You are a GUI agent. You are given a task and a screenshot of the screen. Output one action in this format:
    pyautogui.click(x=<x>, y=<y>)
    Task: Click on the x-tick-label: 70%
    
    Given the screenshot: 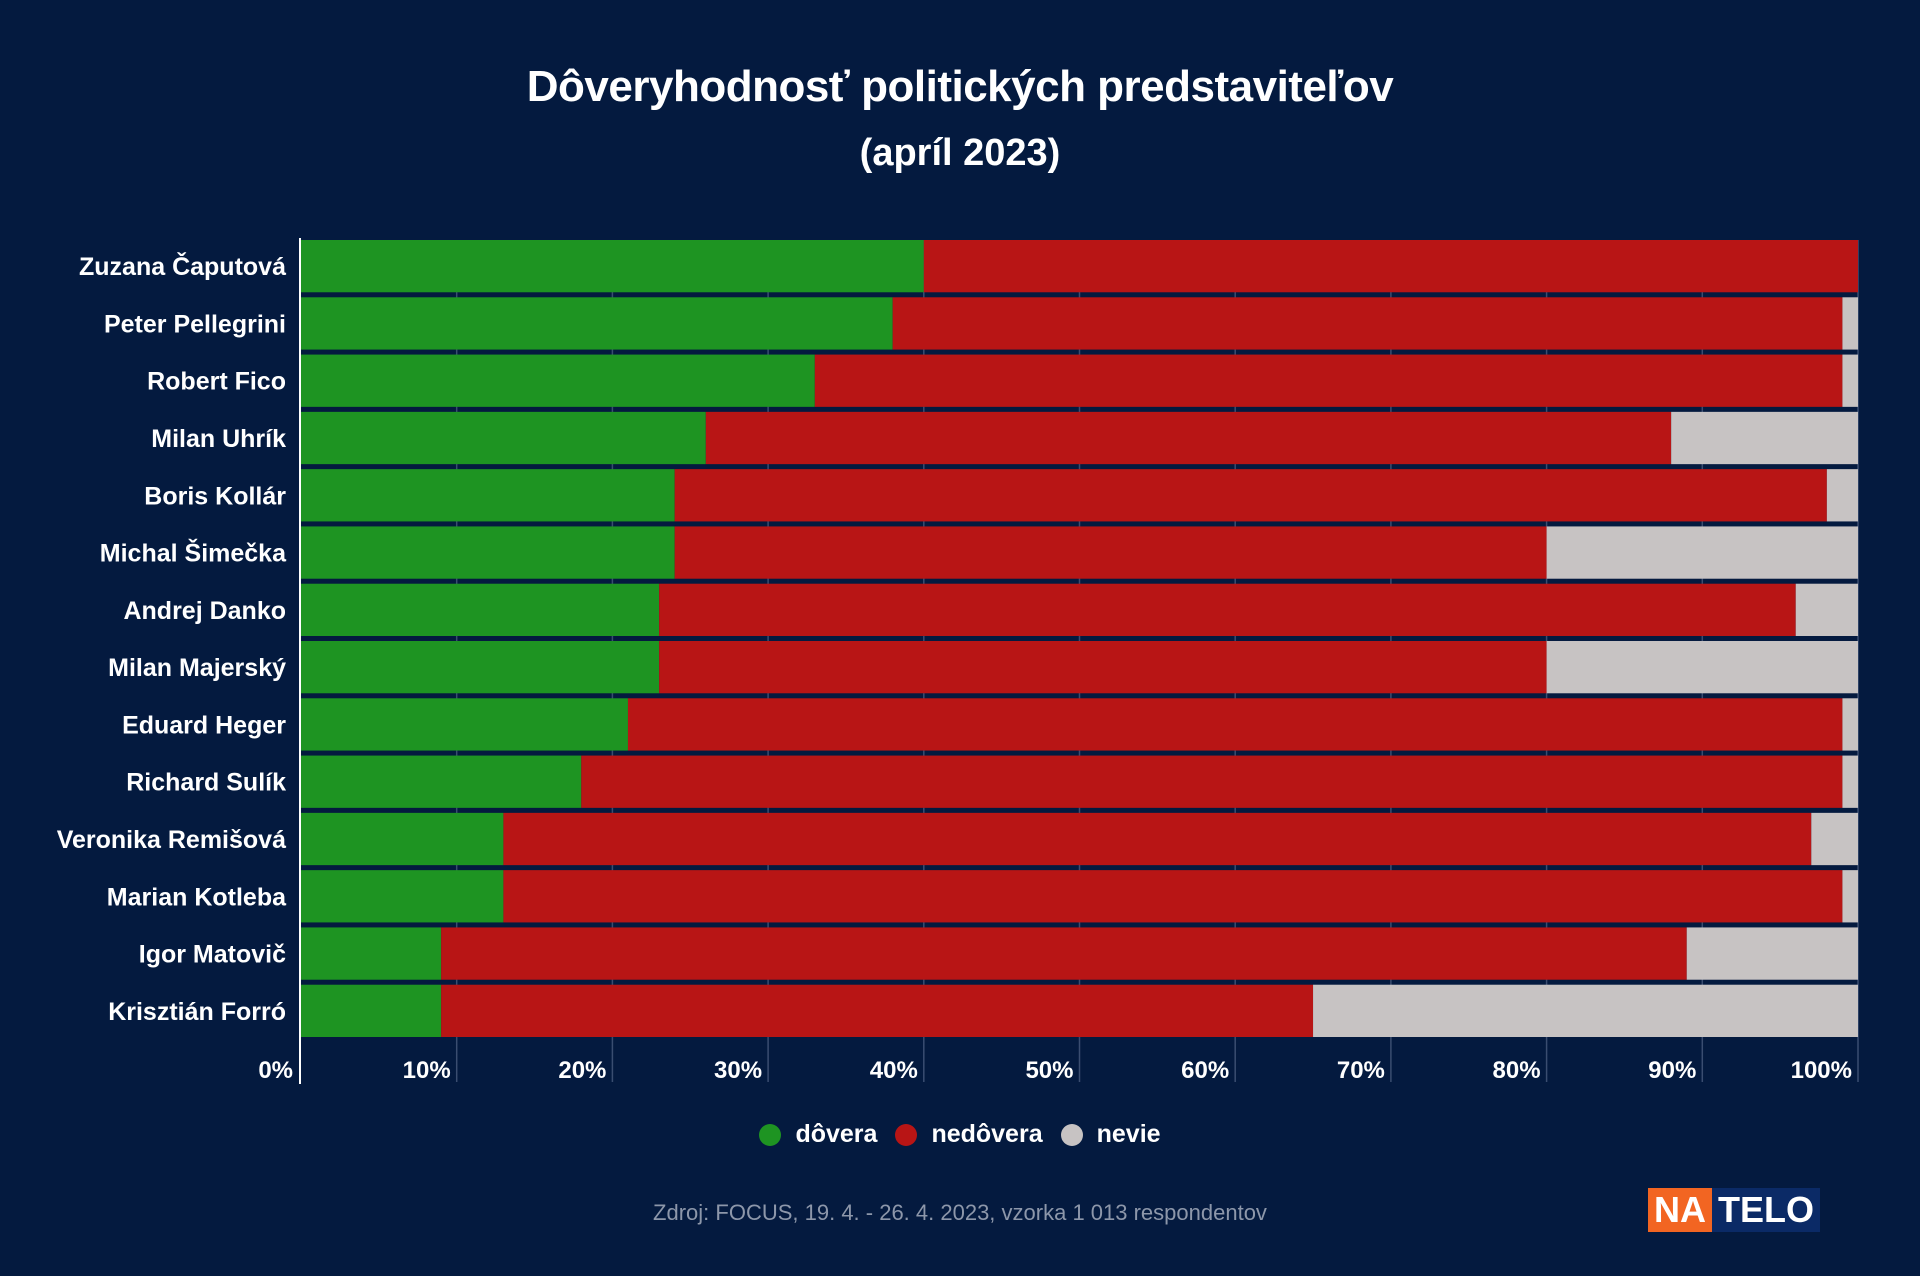 What is the action you would take?
    pyautogui.click(x=1361, y=1070)
    